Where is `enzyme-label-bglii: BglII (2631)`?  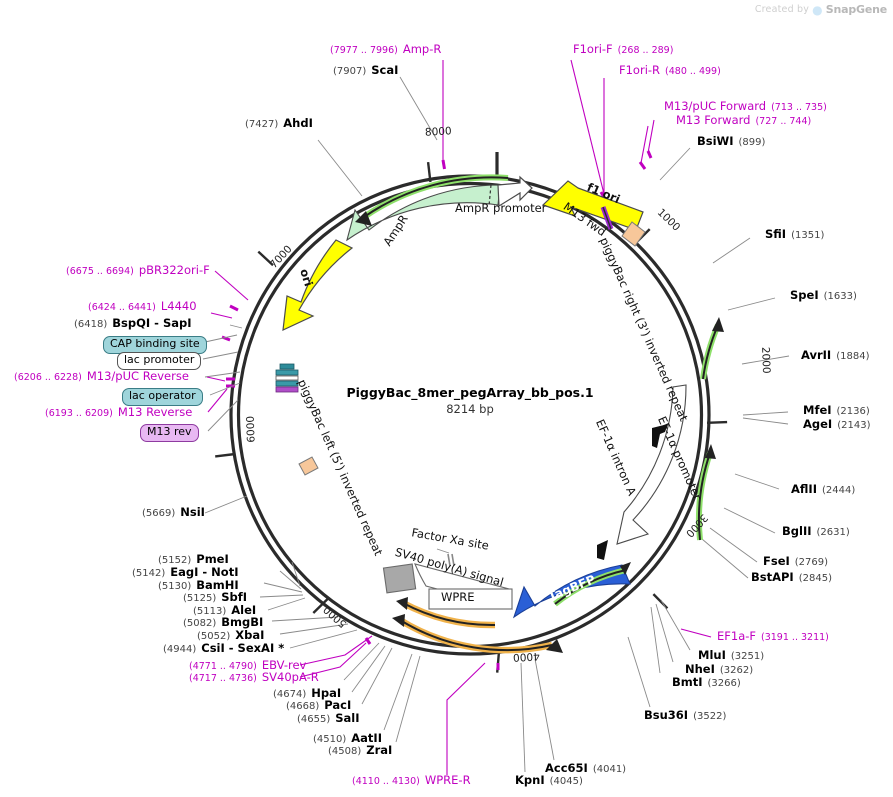
enzyme-label-bglii: BglII (2631) is located at coordinates (816, 531).